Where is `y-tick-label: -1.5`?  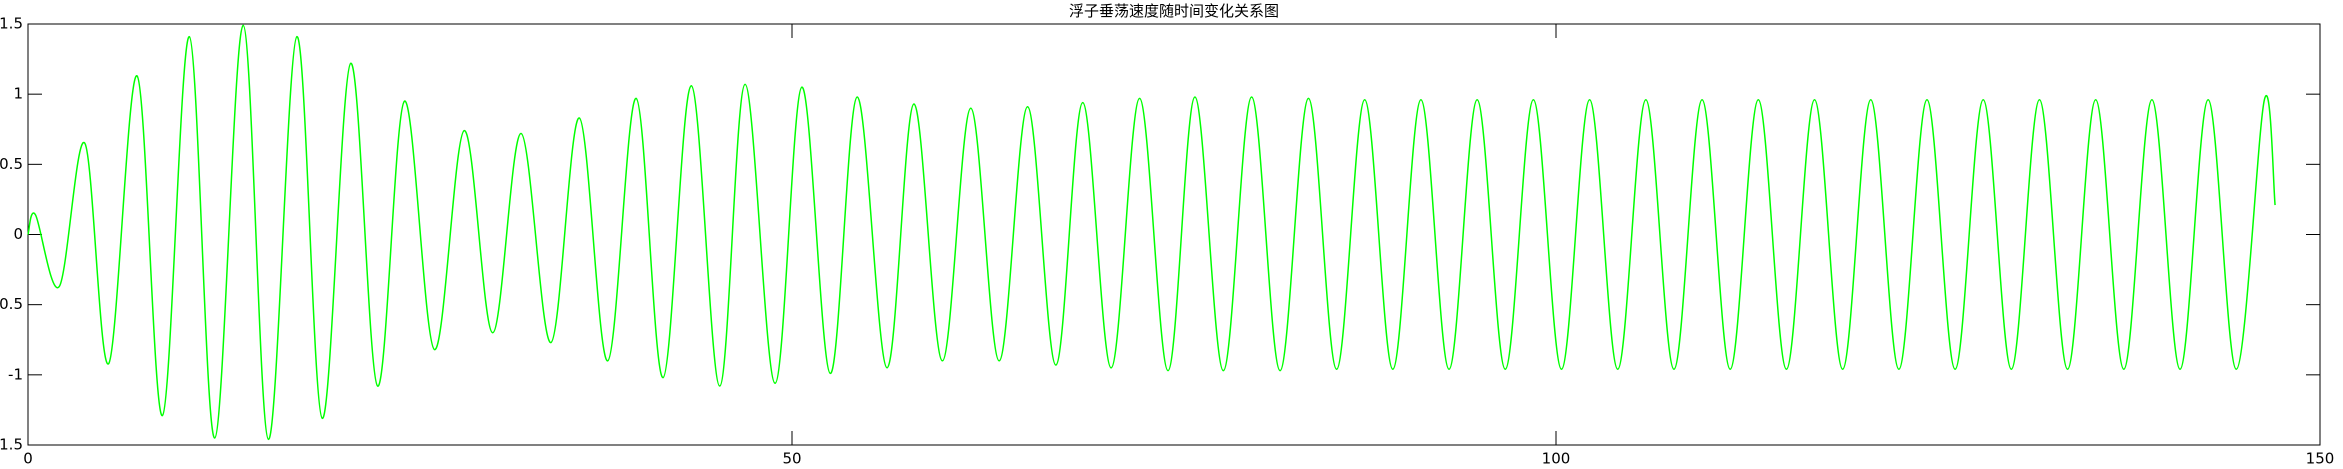
y-tick-label: -1.5 is located at coordinates (11, 445).